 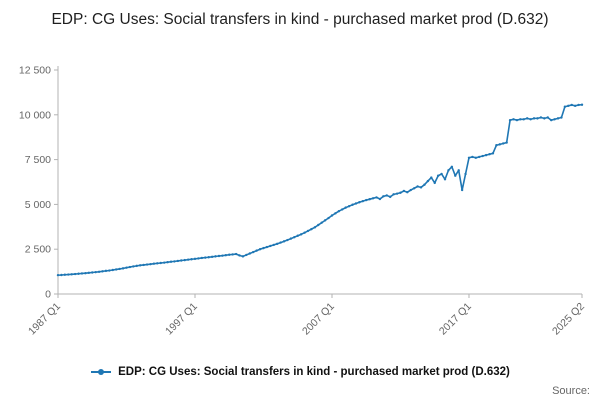 What do you see at coordinates (44, 318) in the screenshot?
I see `x-tick-label: 1987 Q1` at bounding box center [44, 318].